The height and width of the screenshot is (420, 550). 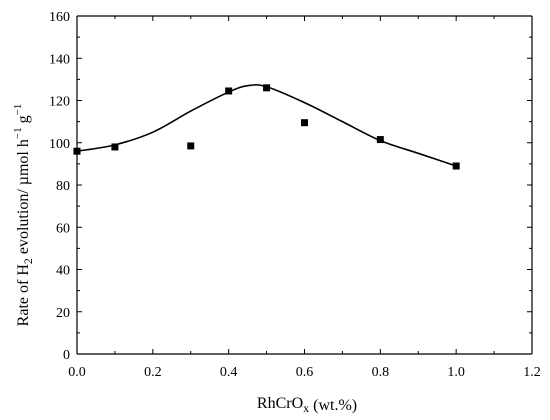 What do you see at coordinates (18, 133) in the screenshot?
I see `y-axis-title-superscript-1: −1` at bounding box center [18, 133].